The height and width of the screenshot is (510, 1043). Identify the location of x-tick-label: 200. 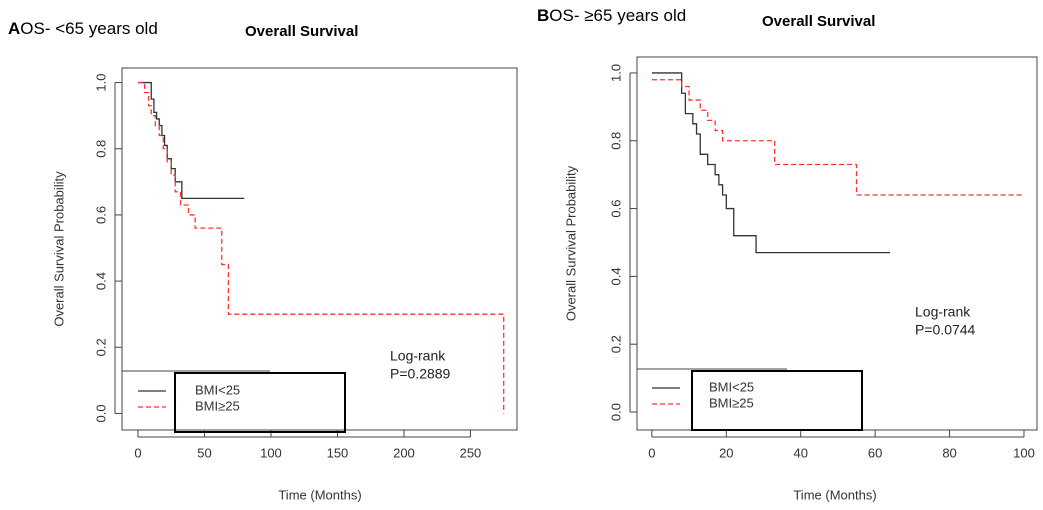
(404, 452).